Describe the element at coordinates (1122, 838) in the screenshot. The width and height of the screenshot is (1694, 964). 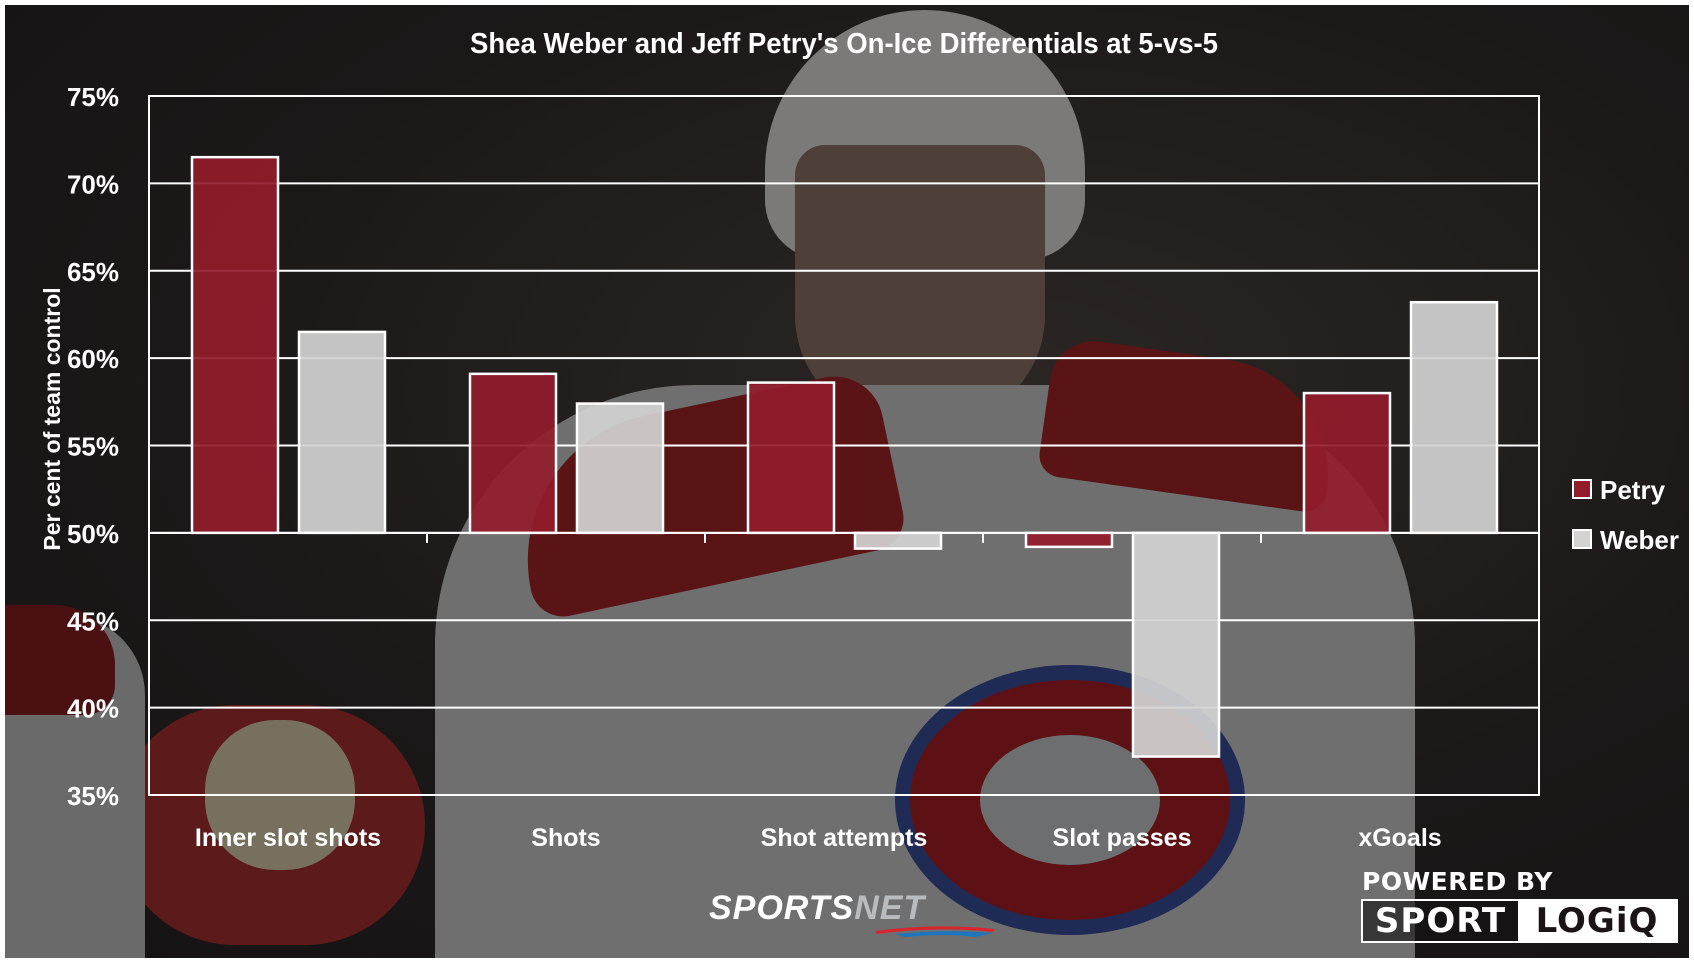
I see `x-tick-label: Slot passes` at that location.